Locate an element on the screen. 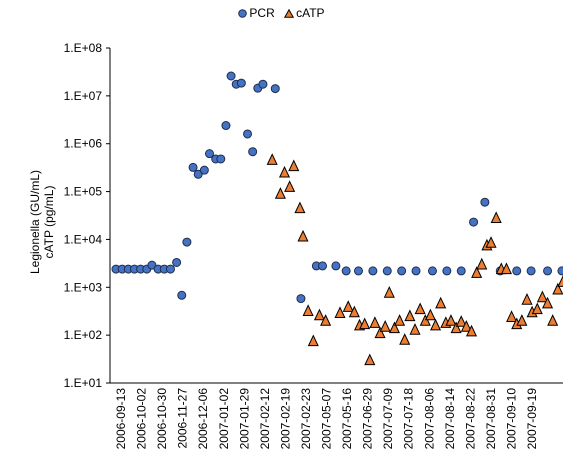 The image size is (563, 468). x-tick-label: 2007-08-22 is located at coordinates (470, 419).